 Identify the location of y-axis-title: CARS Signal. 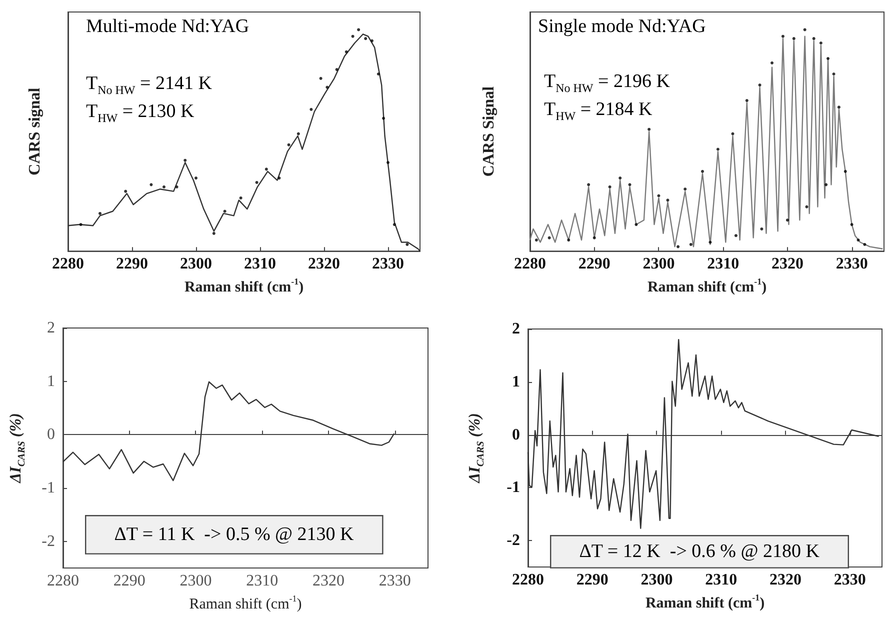
(489, 131).